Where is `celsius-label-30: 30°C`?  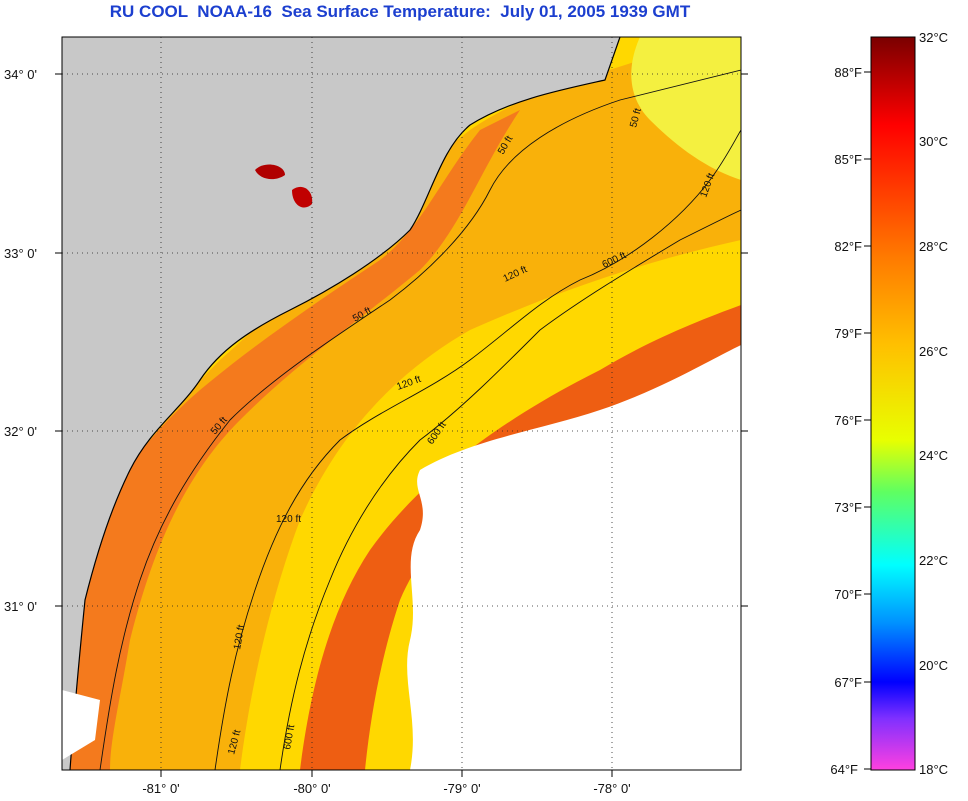
celsius-label-30: 30°C is located at coordinates (933, 141).